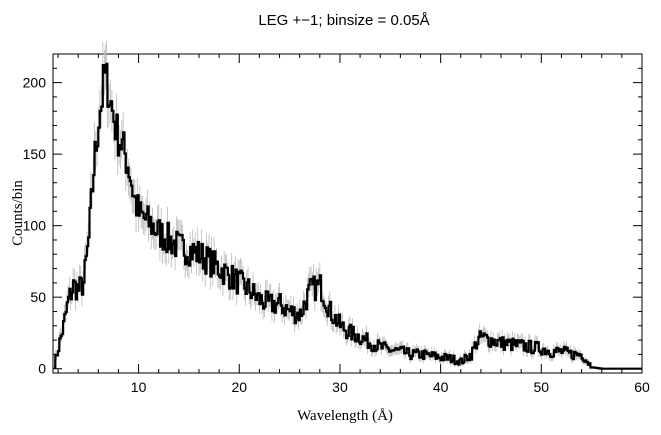 This screenshot has height=435, width=661. I want to click on x-tick-label: 30, so click(340, 387).